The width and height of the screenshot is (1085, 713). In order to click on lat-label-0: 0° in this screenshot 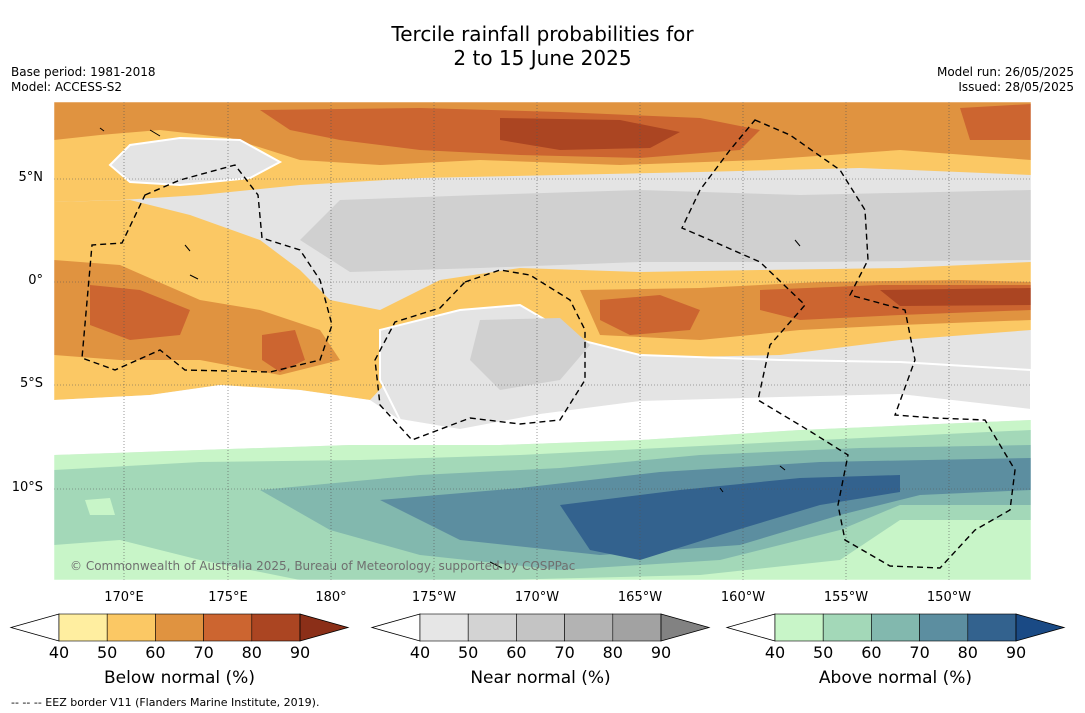, I will do `click(35, 280)`.